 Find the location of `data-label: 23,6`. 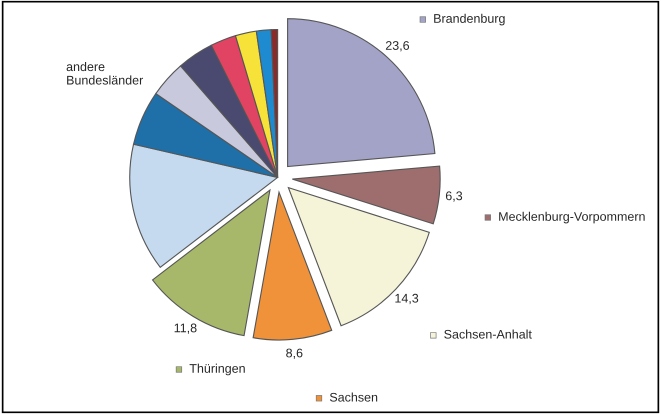

data-label: 23,6 is located at coordinates (398, 46).